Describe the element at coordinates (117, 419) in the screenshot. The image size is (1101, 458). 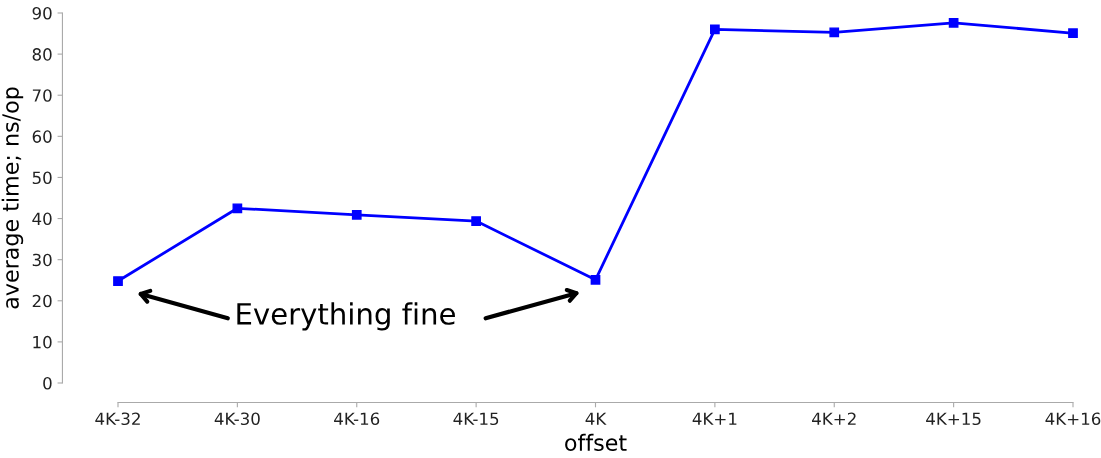
I see `x-tick-label: 4K-32` at that location.